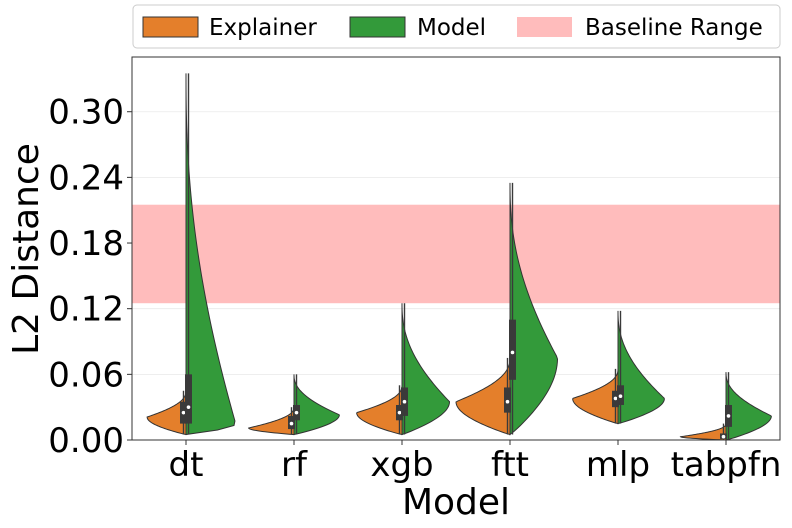  What do you see at coordinates (399, 412) in the screenshot?
I see `median-explainer-xgb` at bounding box center [399, 412].